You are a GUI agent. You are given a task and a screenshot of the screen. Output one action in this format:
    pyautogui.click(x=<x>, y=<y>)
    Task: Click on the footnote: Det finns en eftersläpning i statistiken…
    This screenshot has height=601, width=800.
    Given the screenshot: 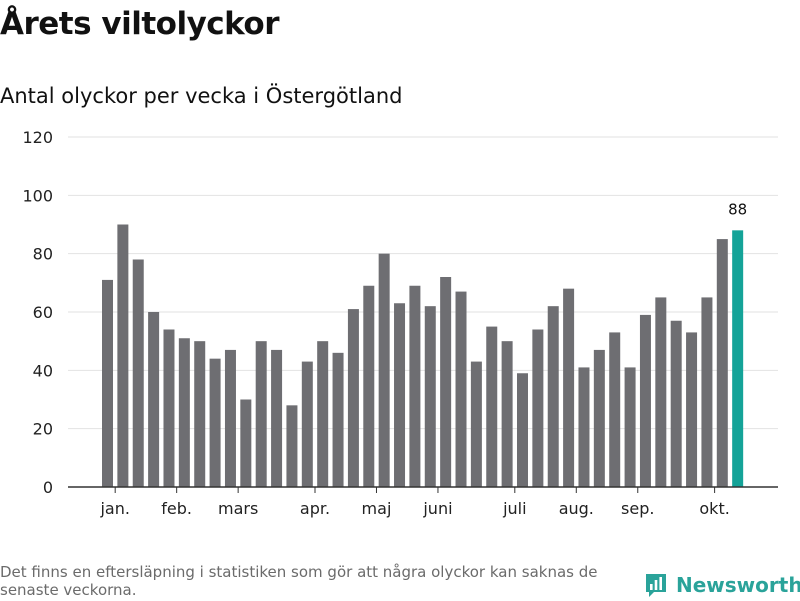 What is the action you would take?
    pyautogui.click(x=299, y=581)
    